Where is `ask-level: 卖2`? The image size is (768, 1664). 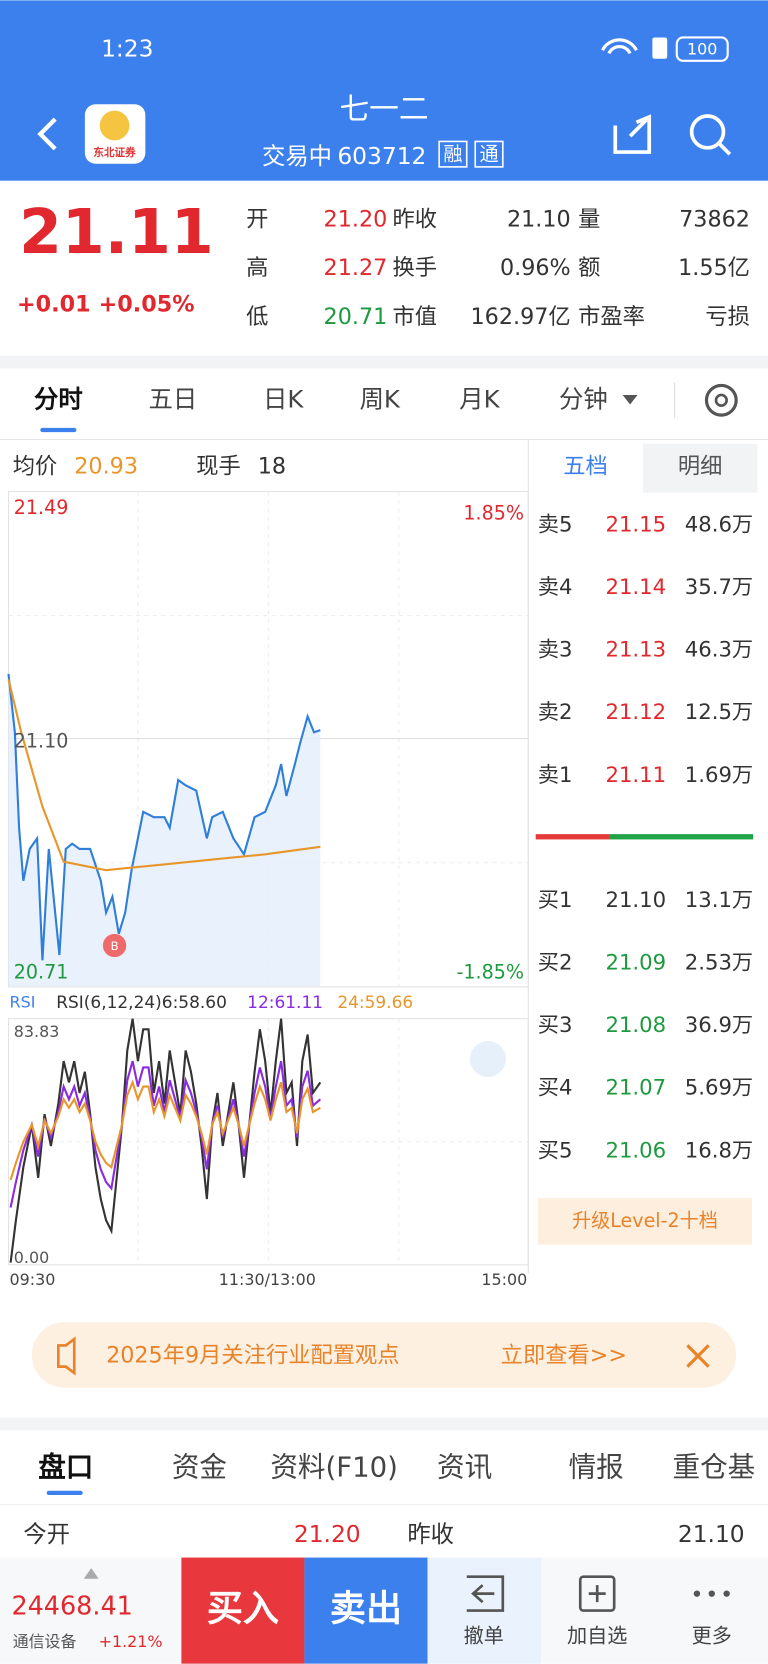 ask-level: 卖2 is located at coordinates (555, 712).